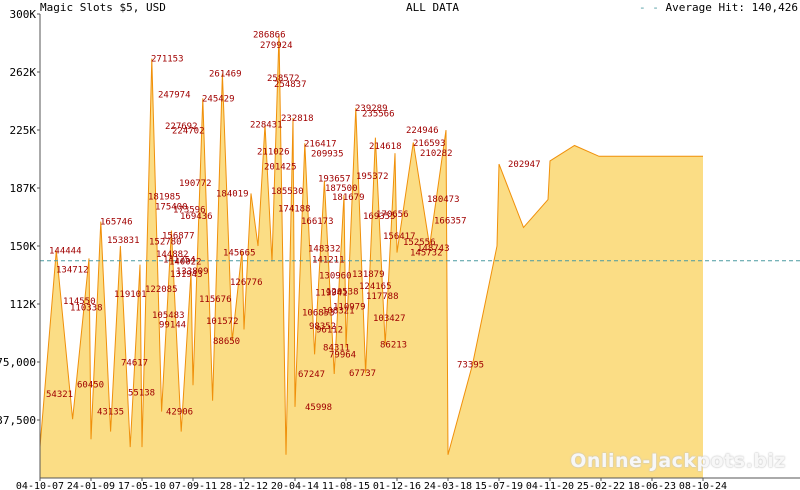 This screenshot has width=800, height=490. What do you see at coordinates (382, 297) in the screenshot?
I see `data-label: 117788` at bounding box center [382, 297].